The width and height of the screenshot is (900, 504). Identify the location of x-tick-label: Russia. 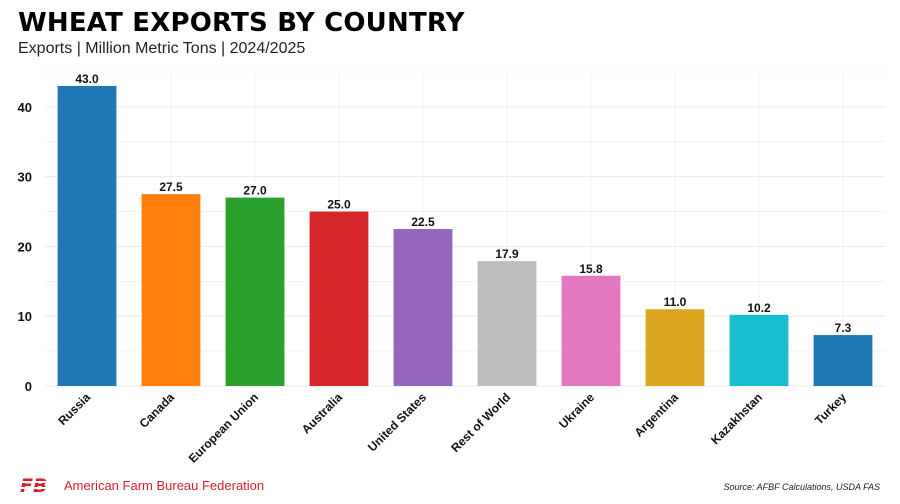
(74, 409).